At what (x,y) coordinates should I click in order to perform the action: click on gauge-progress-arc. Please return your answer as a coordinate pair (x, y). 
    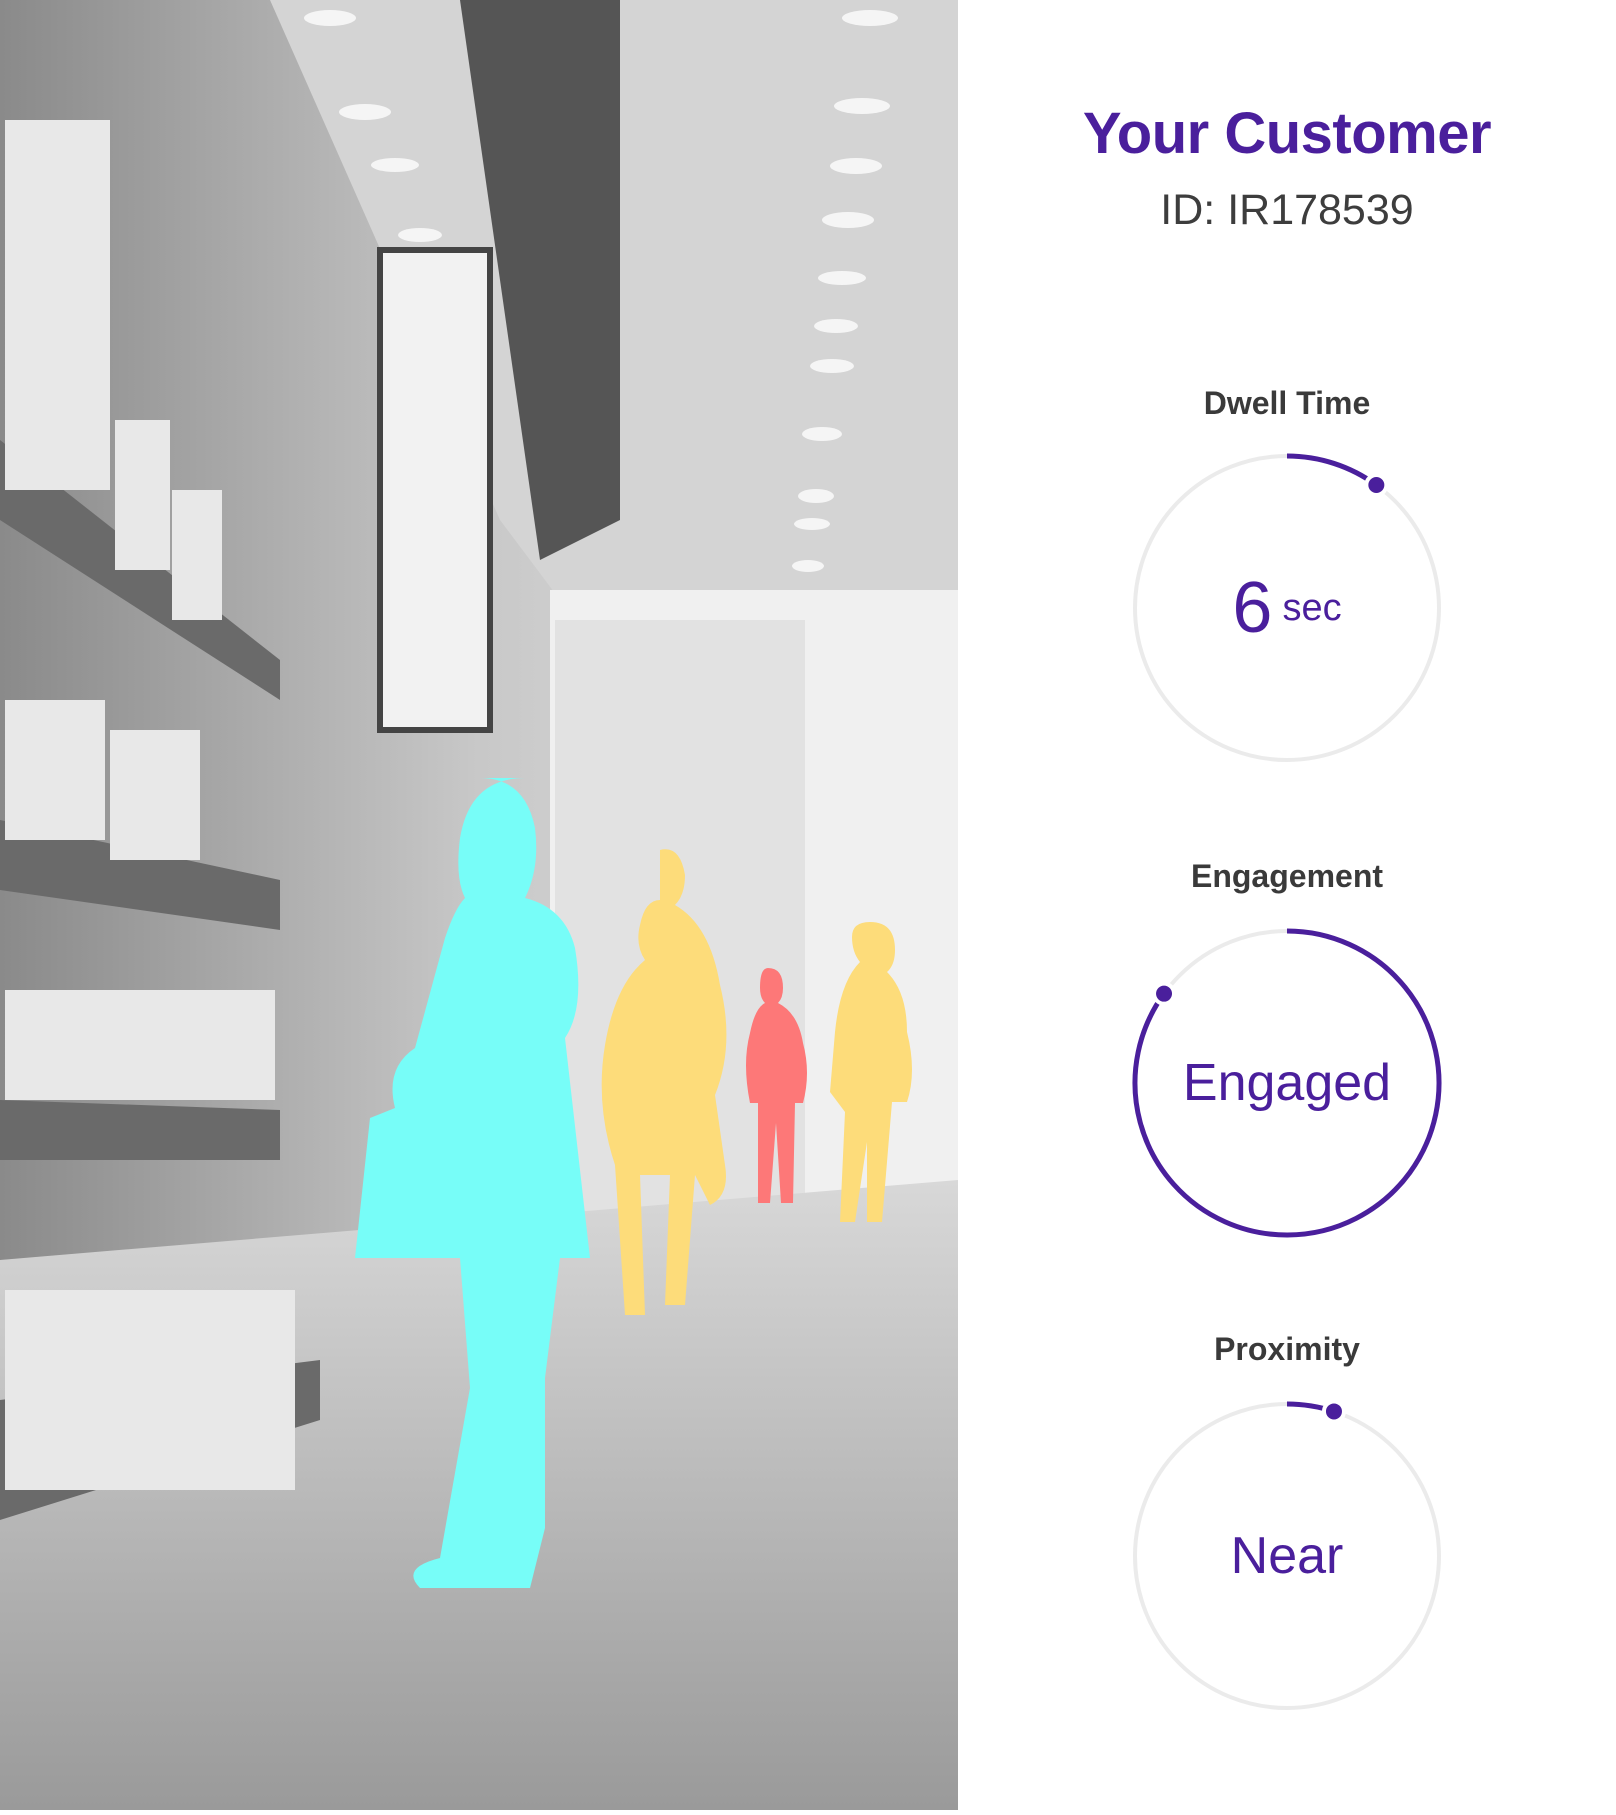
    Looking at the image, I should click on (1287, 1083).